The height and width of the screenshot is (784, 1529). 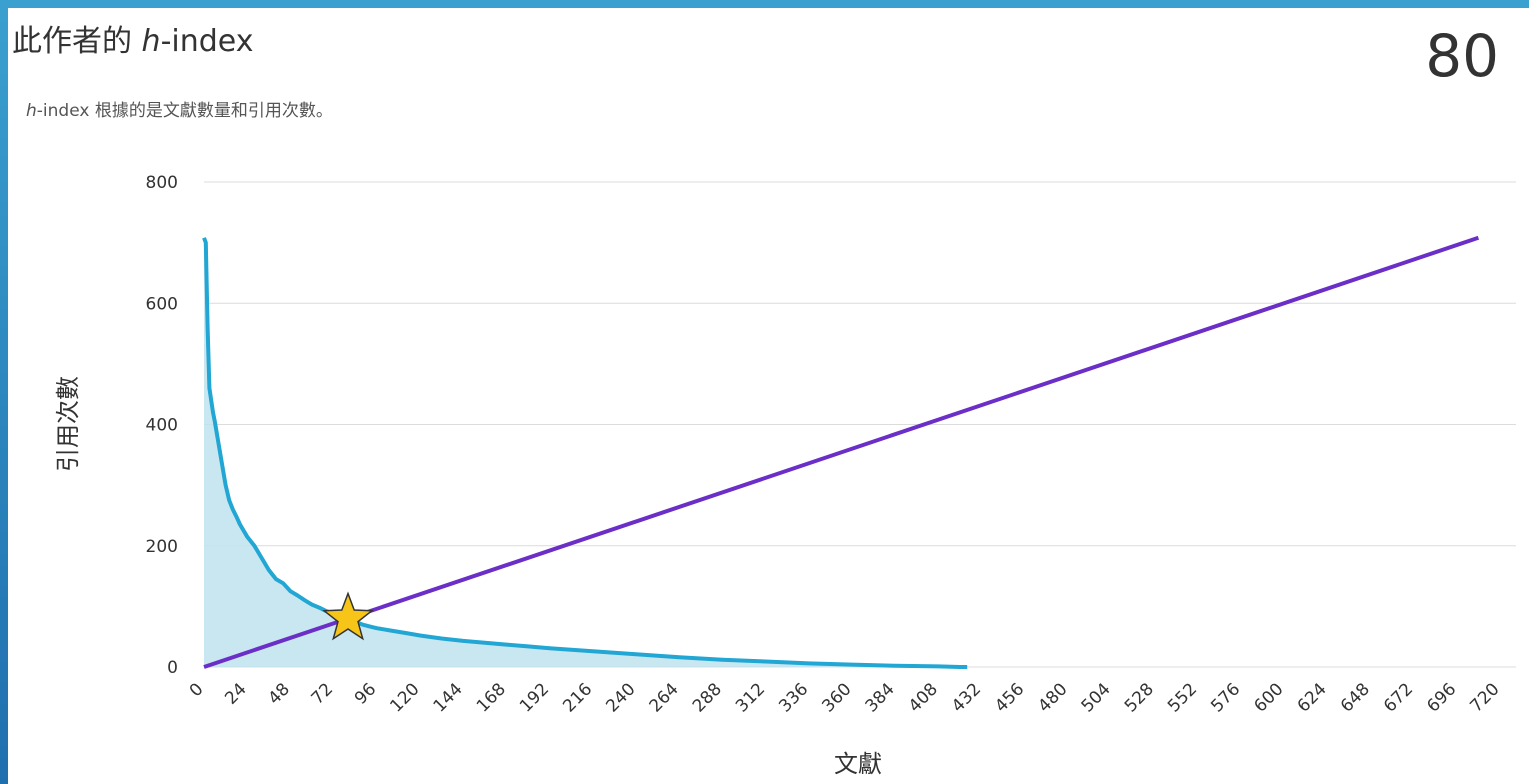 What do you see at coordinates (172, 668) in the screenshot?
I see `y-tick-0: 0` at bounding box center [172, 668].